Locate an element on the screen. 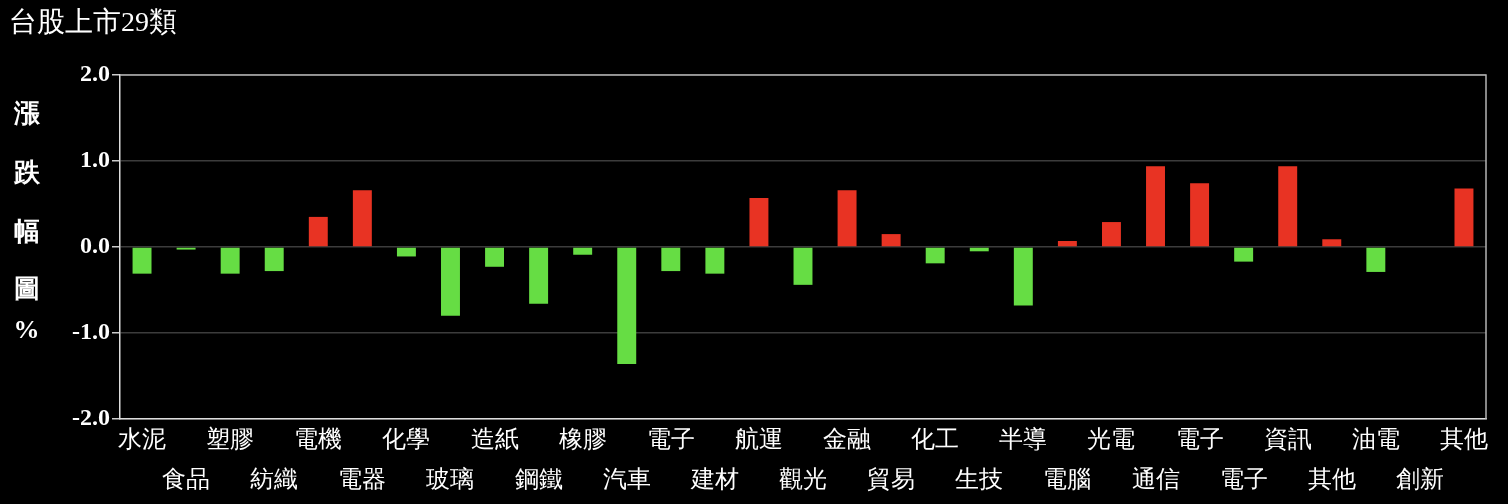 The width and height of the screenshot is (1508, 504). x-tick-label: 生技 is located at coordinates (979, 479).